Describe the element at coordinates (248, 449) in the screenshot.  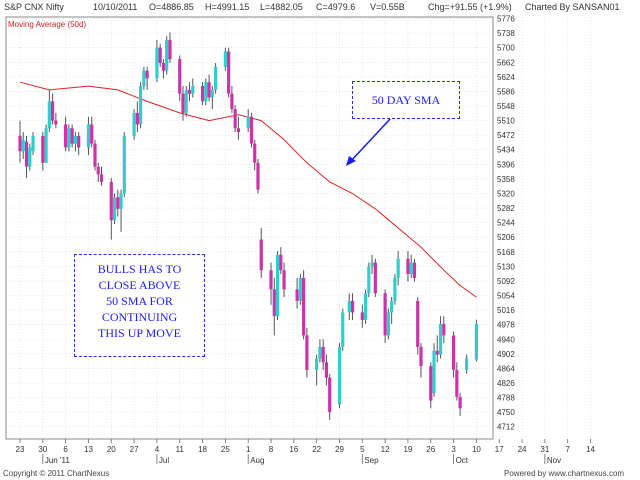
I see `x-tick-label: 1` at that location.